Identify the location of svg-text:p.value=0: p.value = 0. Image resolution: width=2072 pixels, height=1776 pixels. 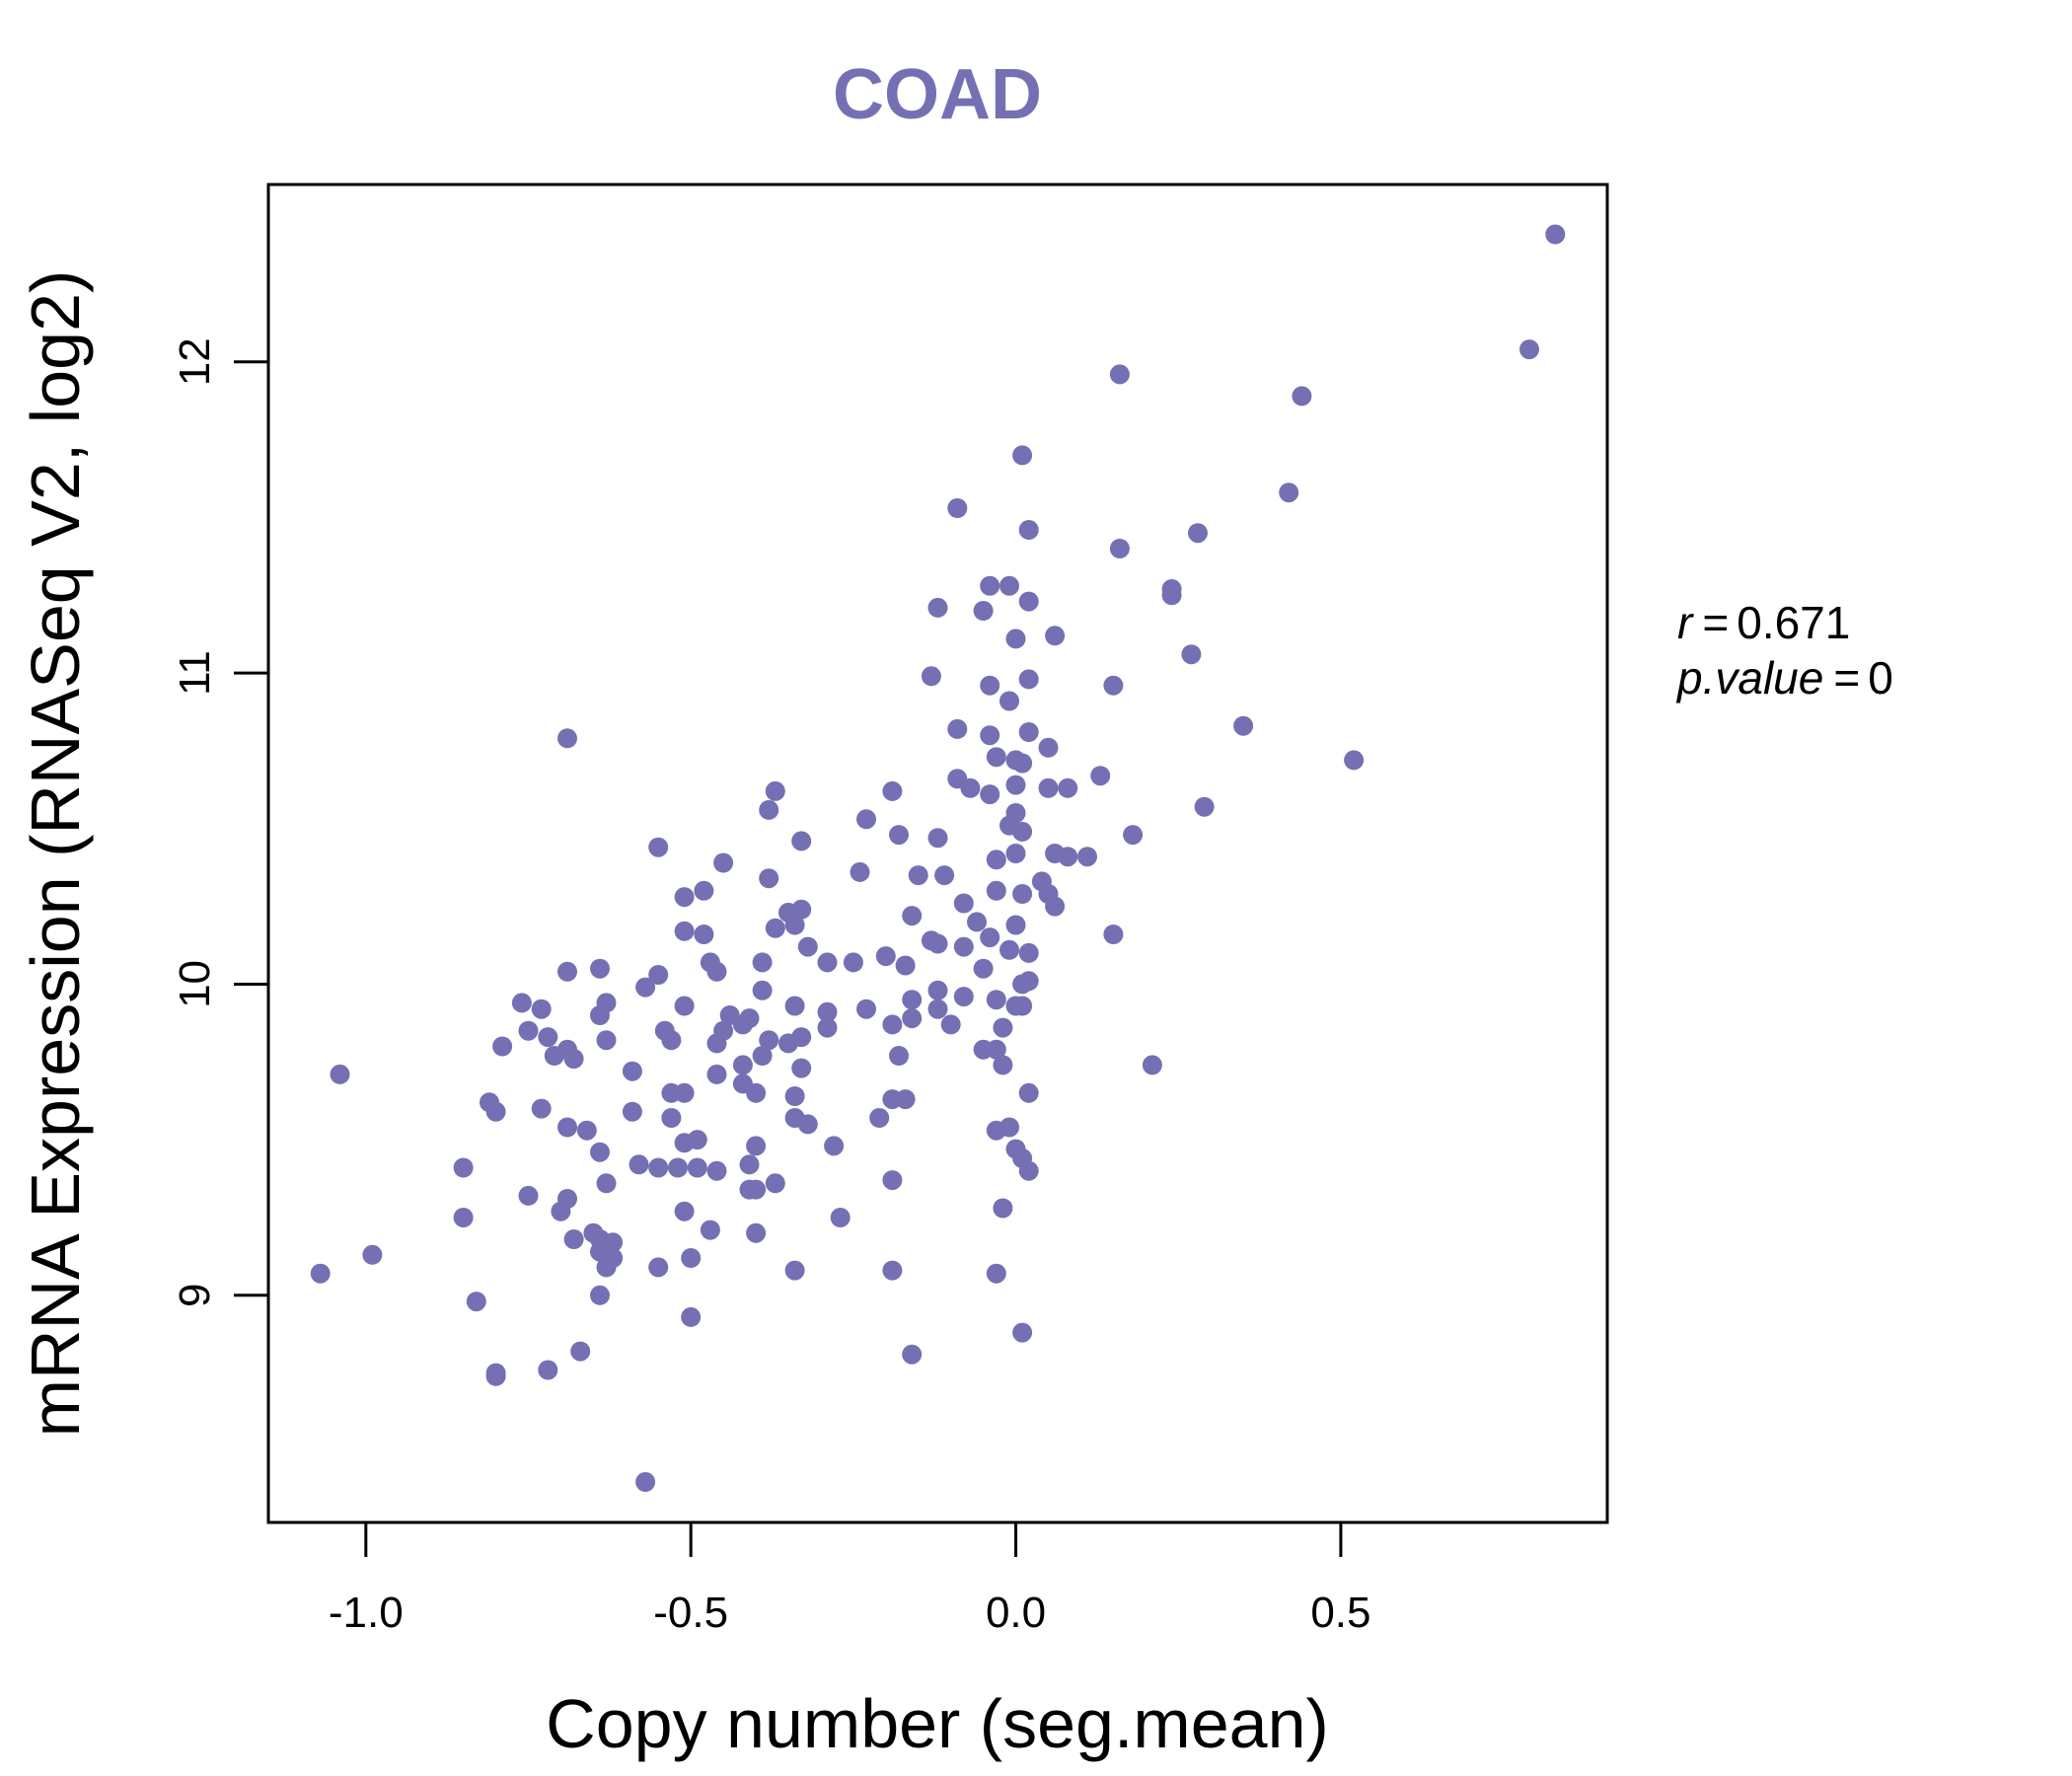
(1784, 677).